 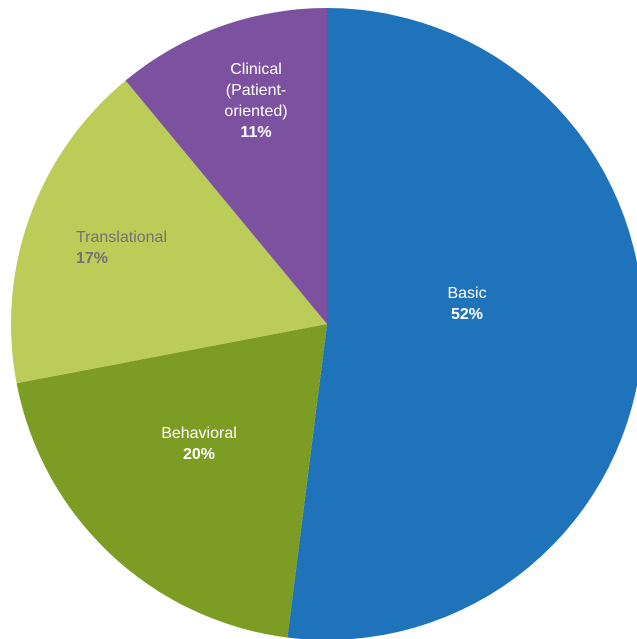 I want to click on slice-percent-label: 11%, so click(x=255, y=132).